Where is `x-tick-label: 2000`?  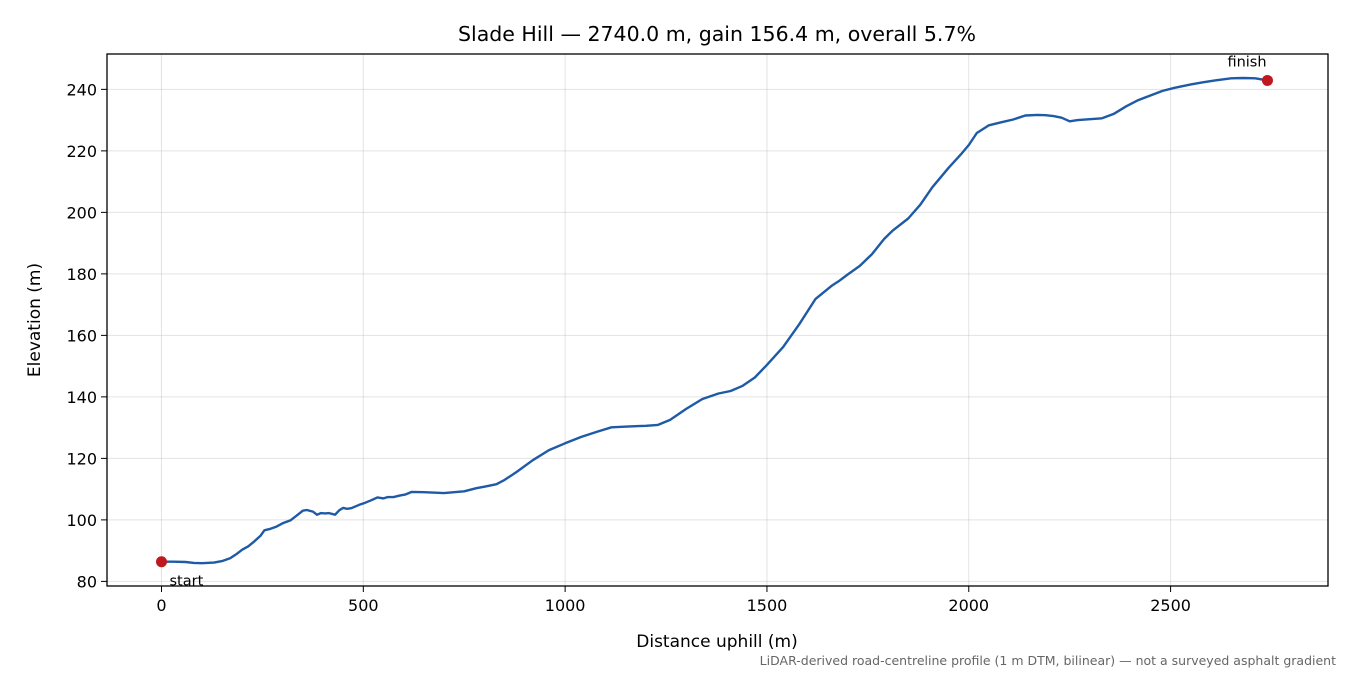
x-tick-label: 2000 is located at coordinates (968, 605).